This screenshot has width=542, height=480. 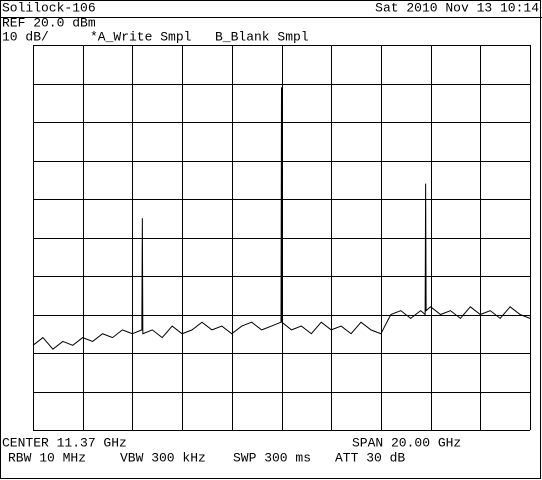 What do you see at coordinates (163, 457) in the screenshot?
I see `vbw: VBW 300 kHz` at bounding box center [163, 457].